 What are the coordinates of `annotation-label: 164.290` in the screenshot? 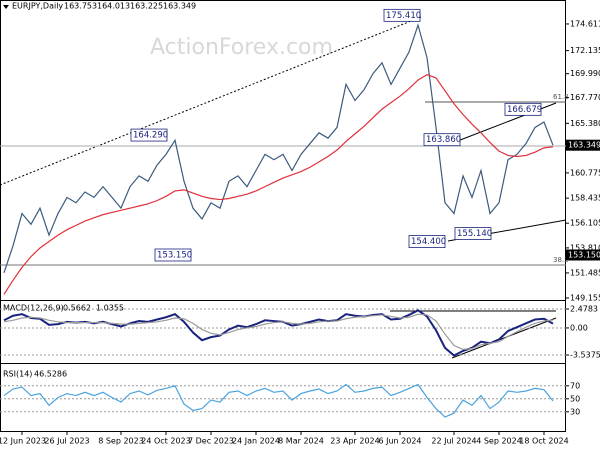 It's located at (150, 136).